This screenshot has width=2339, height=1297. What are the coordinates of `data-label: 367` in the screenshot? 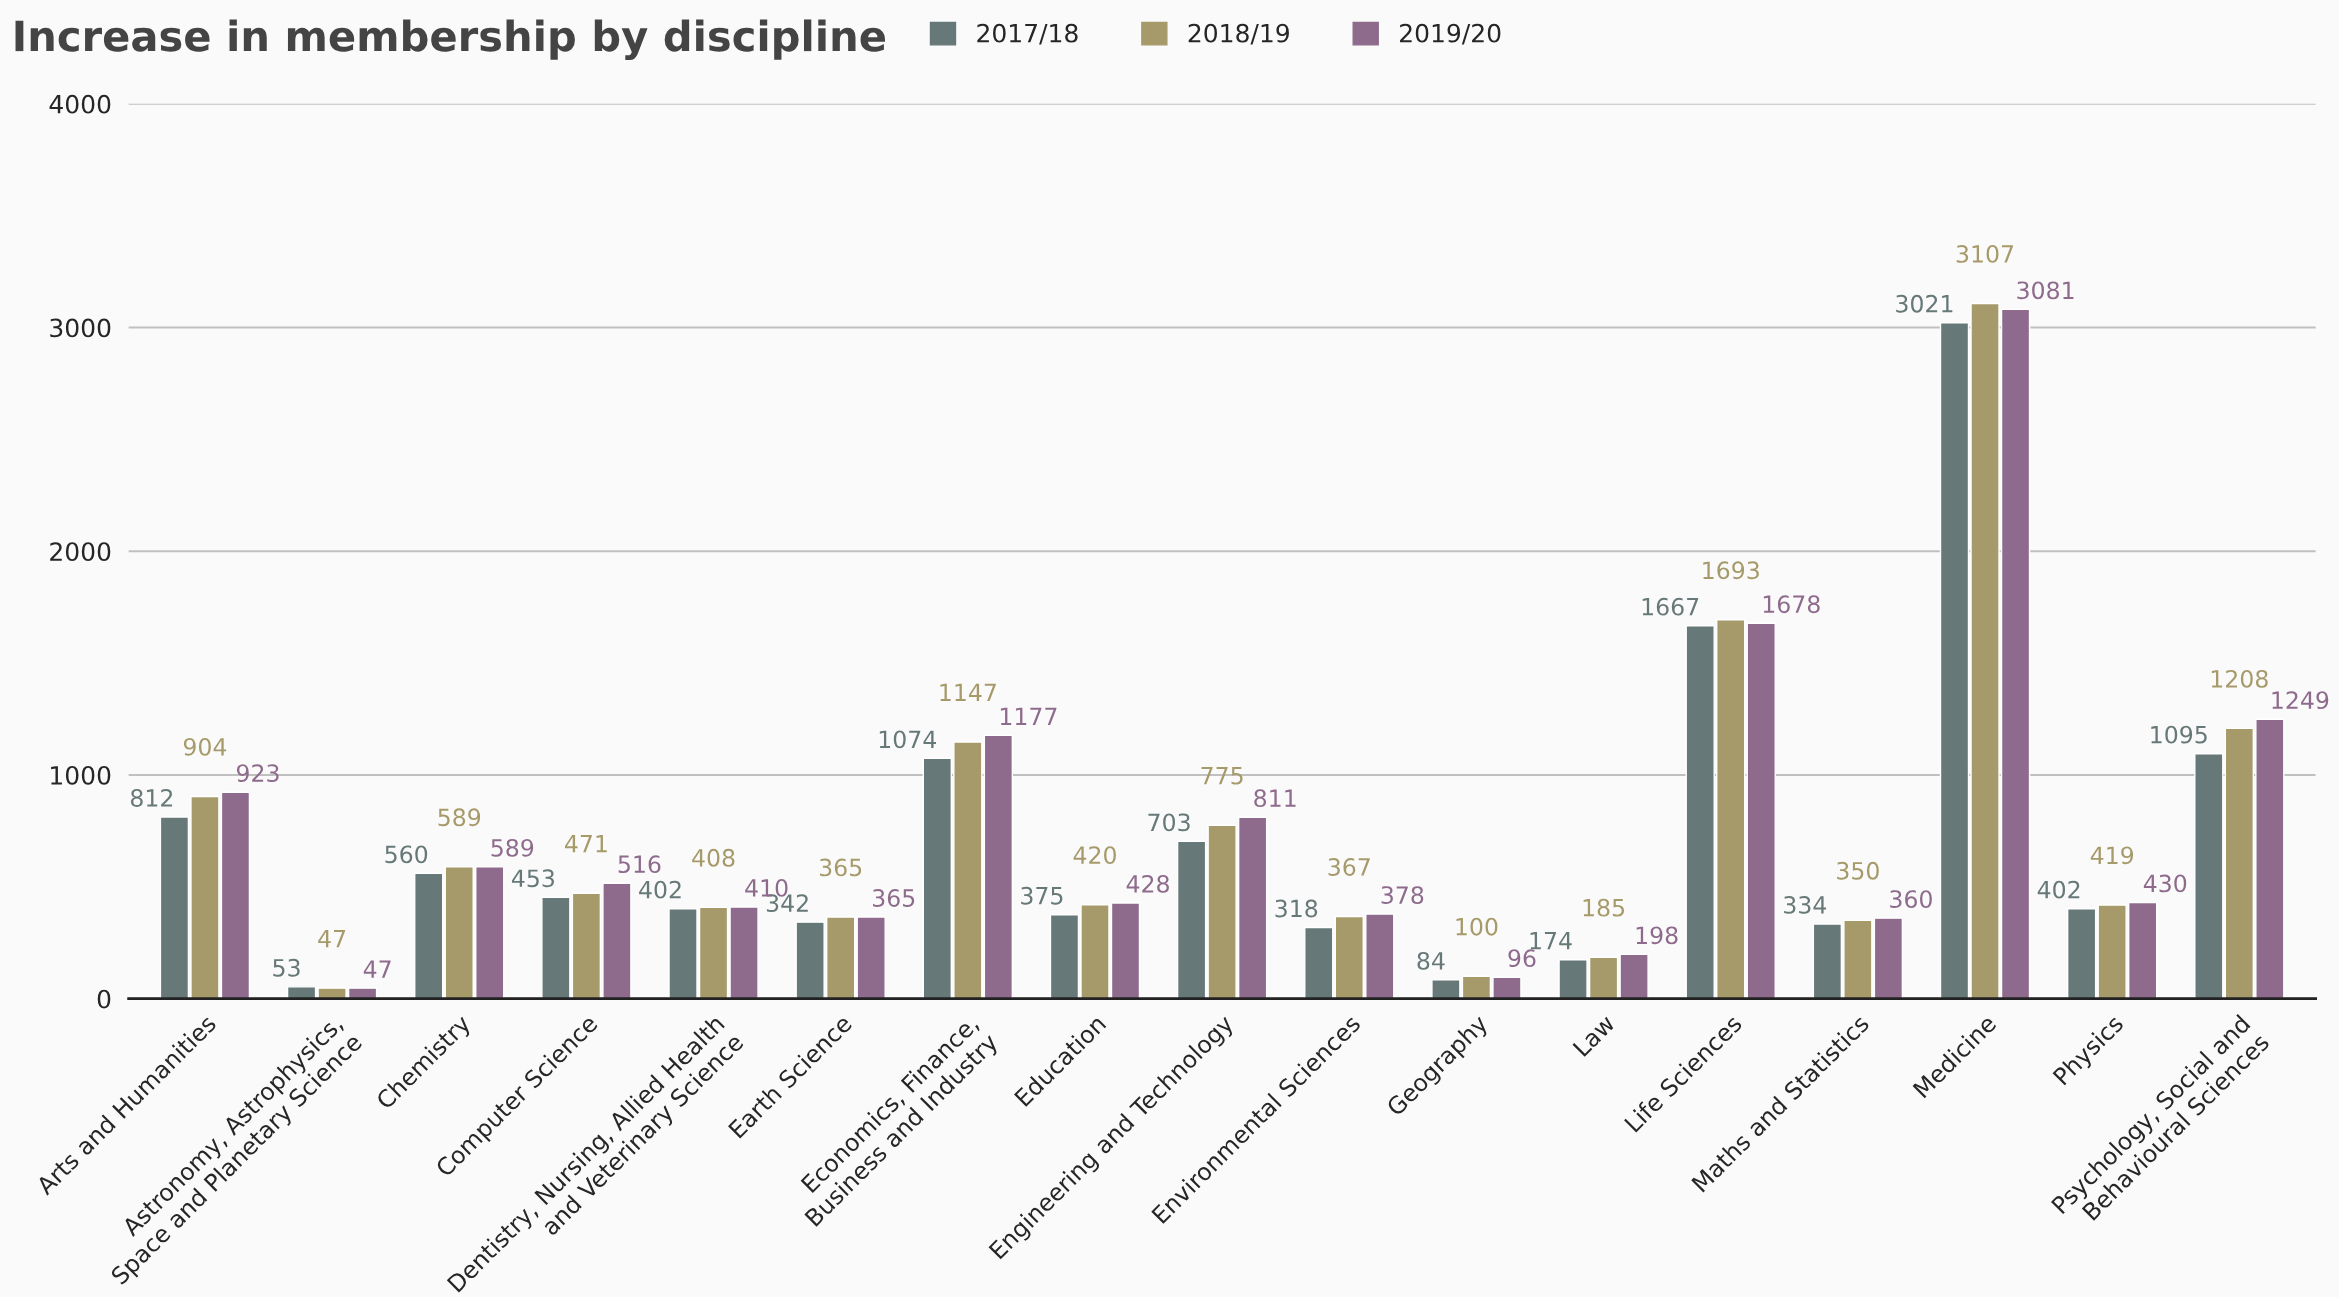 It's located at (1349, 867).